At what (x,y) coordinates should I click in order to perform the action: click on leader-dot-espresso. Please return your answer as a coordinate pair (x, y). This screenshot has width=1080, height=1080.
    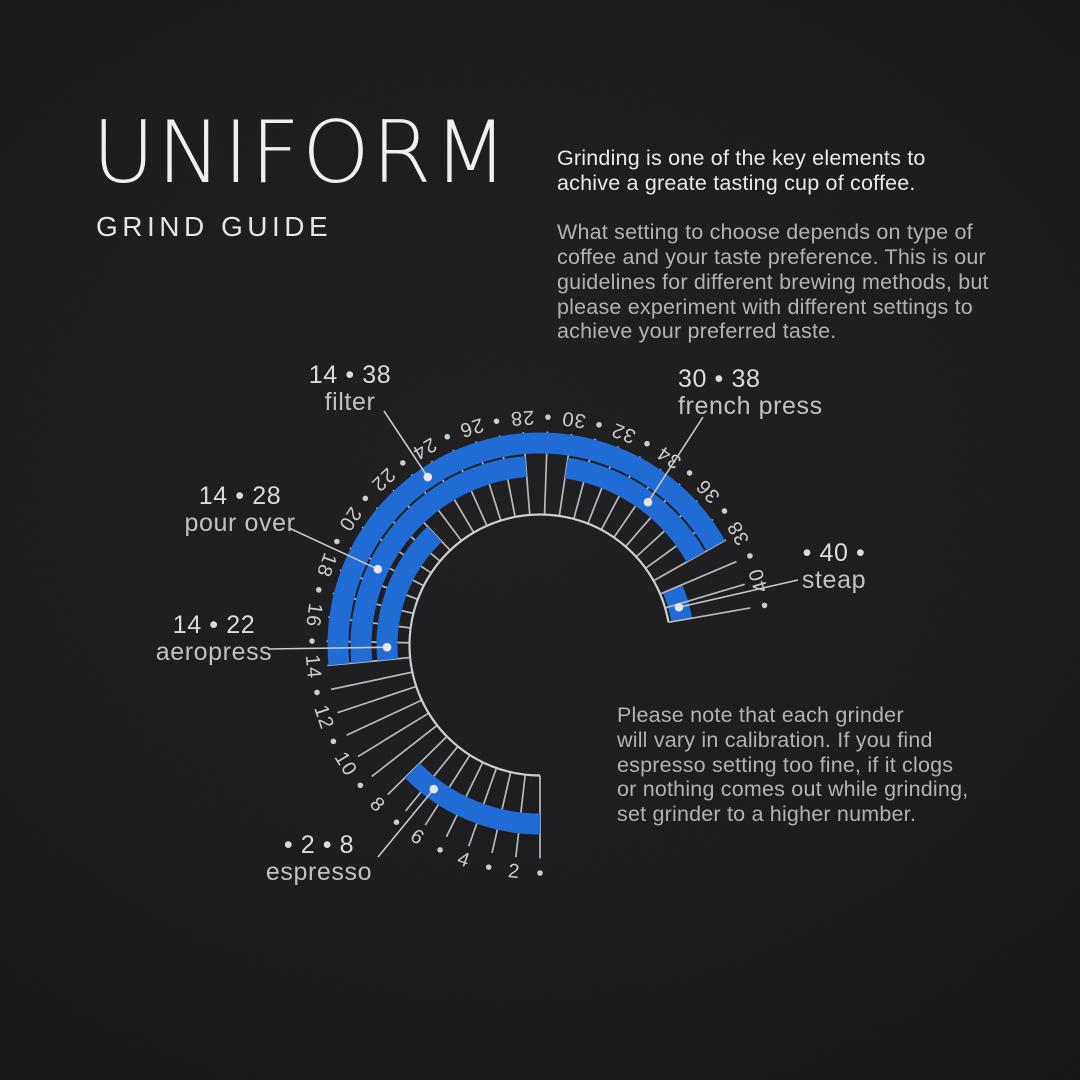
    Looking at the image, I should click on (434, 789).